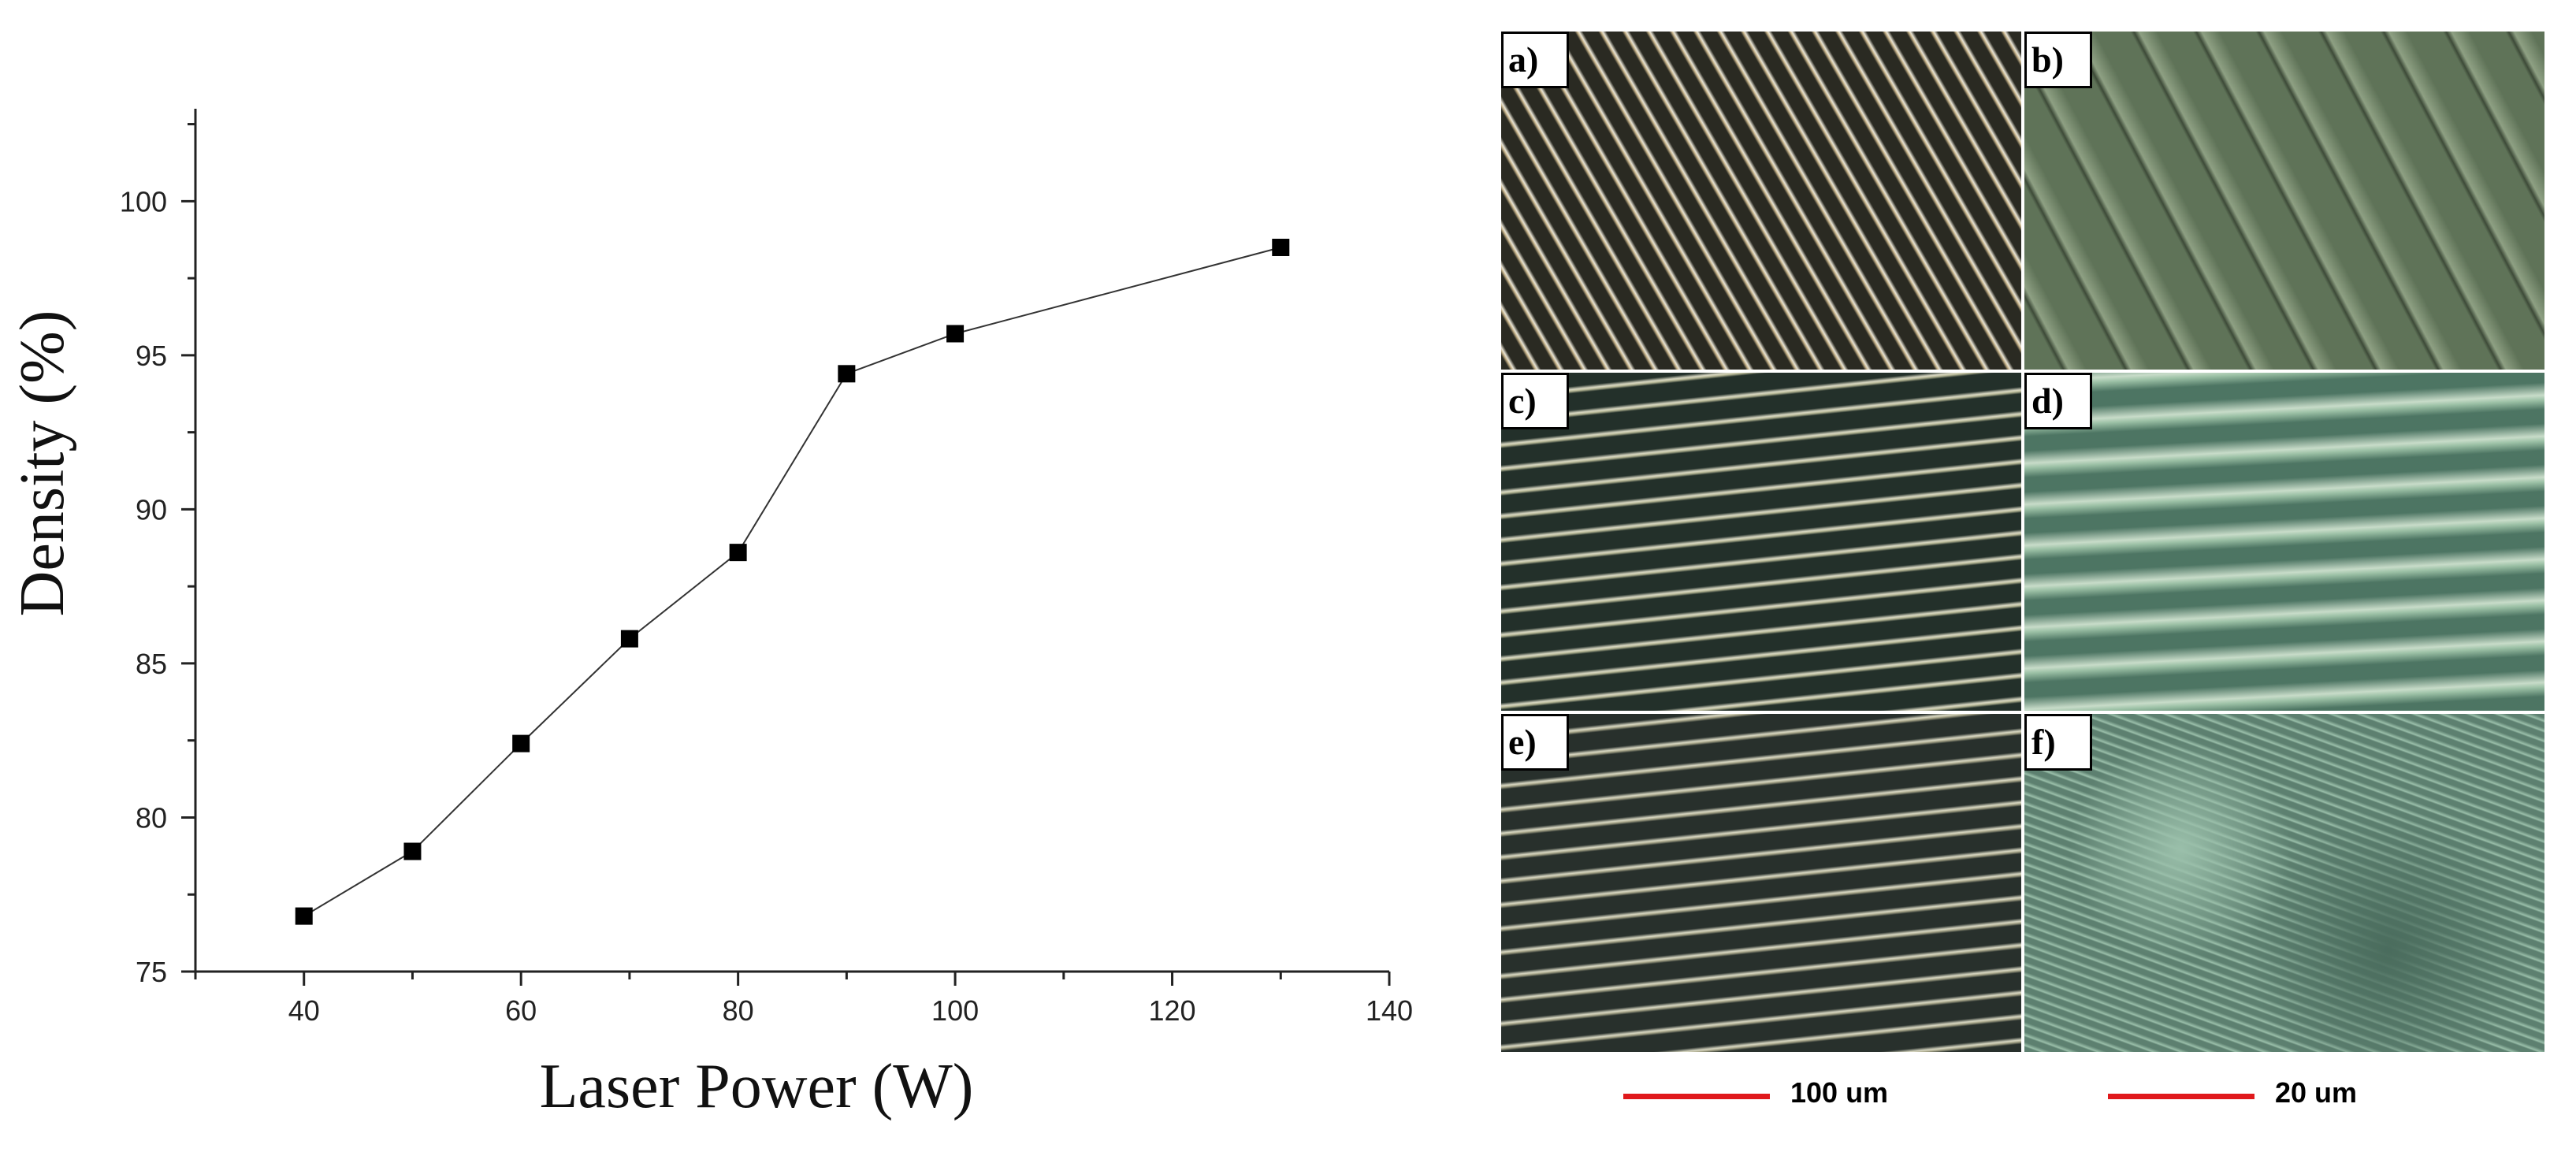 The width and height of the screenshot is (2576, 1152). Describe the element at coordinates (521, 1011) in the screenshot. I see `x-tick-label: 60` at that location.